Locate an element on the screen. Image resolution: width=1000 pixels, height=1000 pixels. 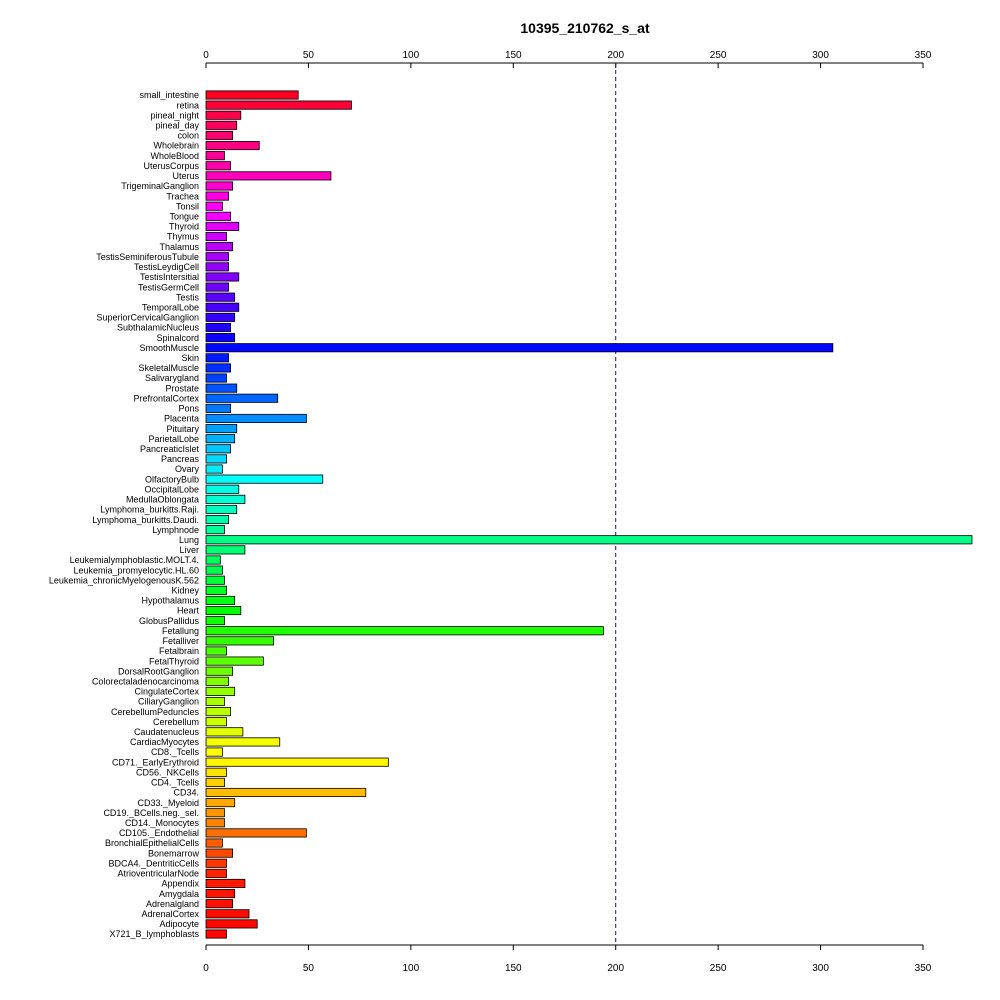
category-label: Thymus is located at coordinates (183, 237).